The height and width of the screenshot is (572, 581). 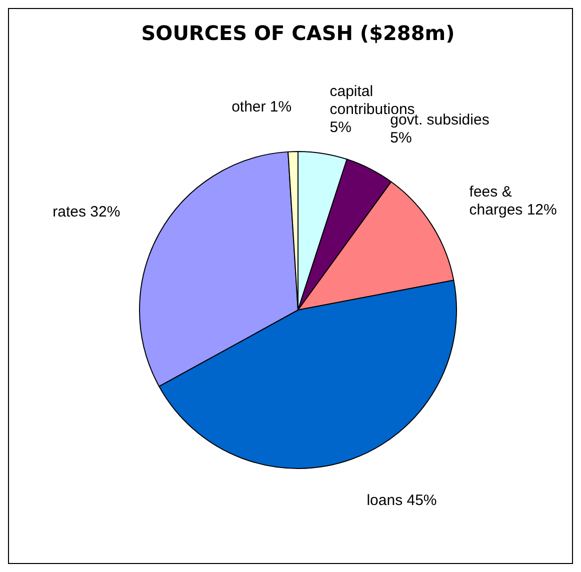 What do you see at coordinates (513, 200) in the screenshot?
I see `slice-label: fees & charges 12%` at bounding box center [513, 200].